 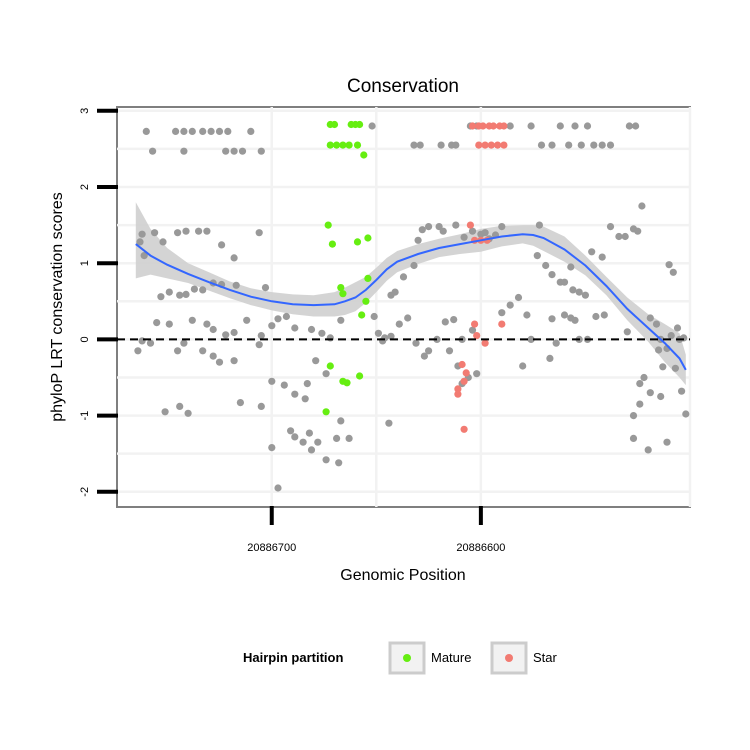 I want to click on legend-key-star, so click(x=509, y=658).